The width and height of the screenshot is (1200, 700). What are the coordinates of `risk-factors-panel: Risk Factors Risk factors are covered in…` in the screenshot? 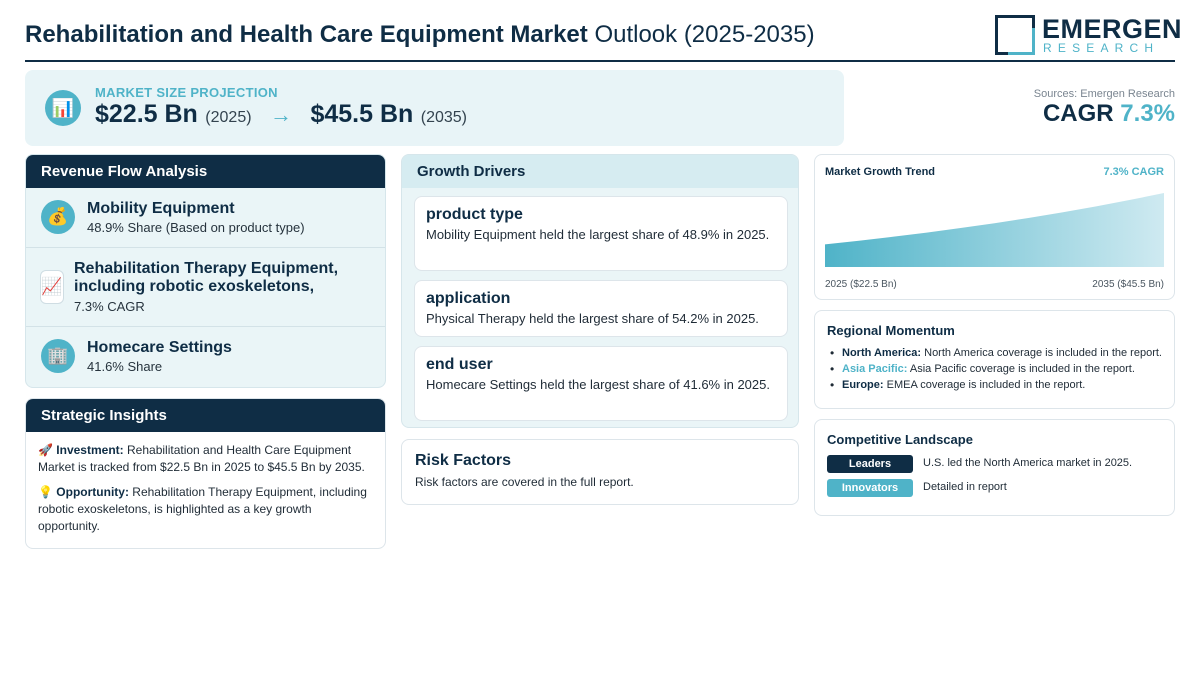 It's located at (600, 472).